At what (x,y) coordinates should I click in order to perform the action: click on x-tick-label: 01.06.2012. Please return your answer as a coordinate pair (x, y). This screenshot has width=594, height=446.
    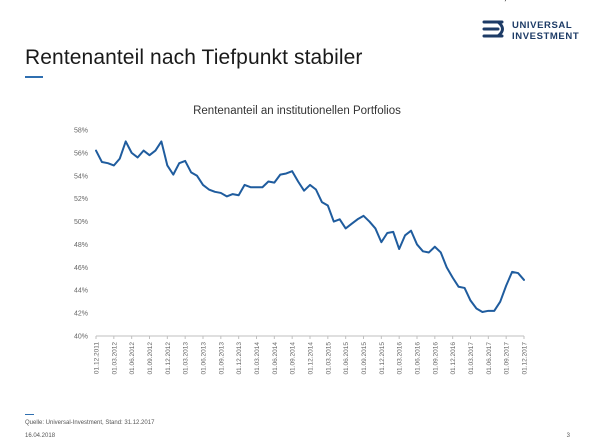
    Looking at the image, I should click on (132, 358).